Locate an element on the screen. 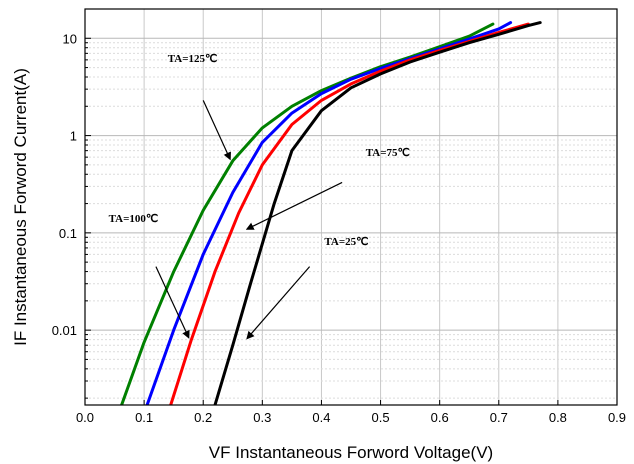 The width and height of the screenshot is (634, 464). x-tick-label: 0.2 is located at coordinates (203, 417).